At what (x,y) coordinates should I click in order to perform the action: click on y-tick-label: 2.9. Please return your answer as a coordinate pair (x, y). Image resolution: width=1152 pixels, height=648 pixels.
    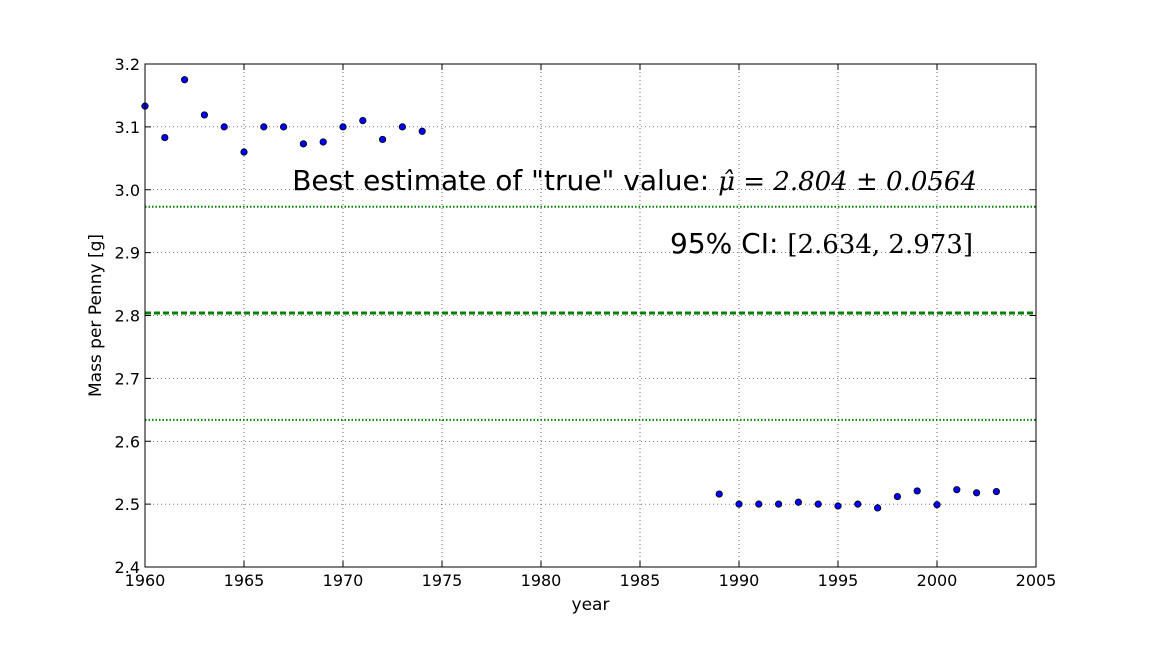
    Looking at the image, I should click on (127, 253).